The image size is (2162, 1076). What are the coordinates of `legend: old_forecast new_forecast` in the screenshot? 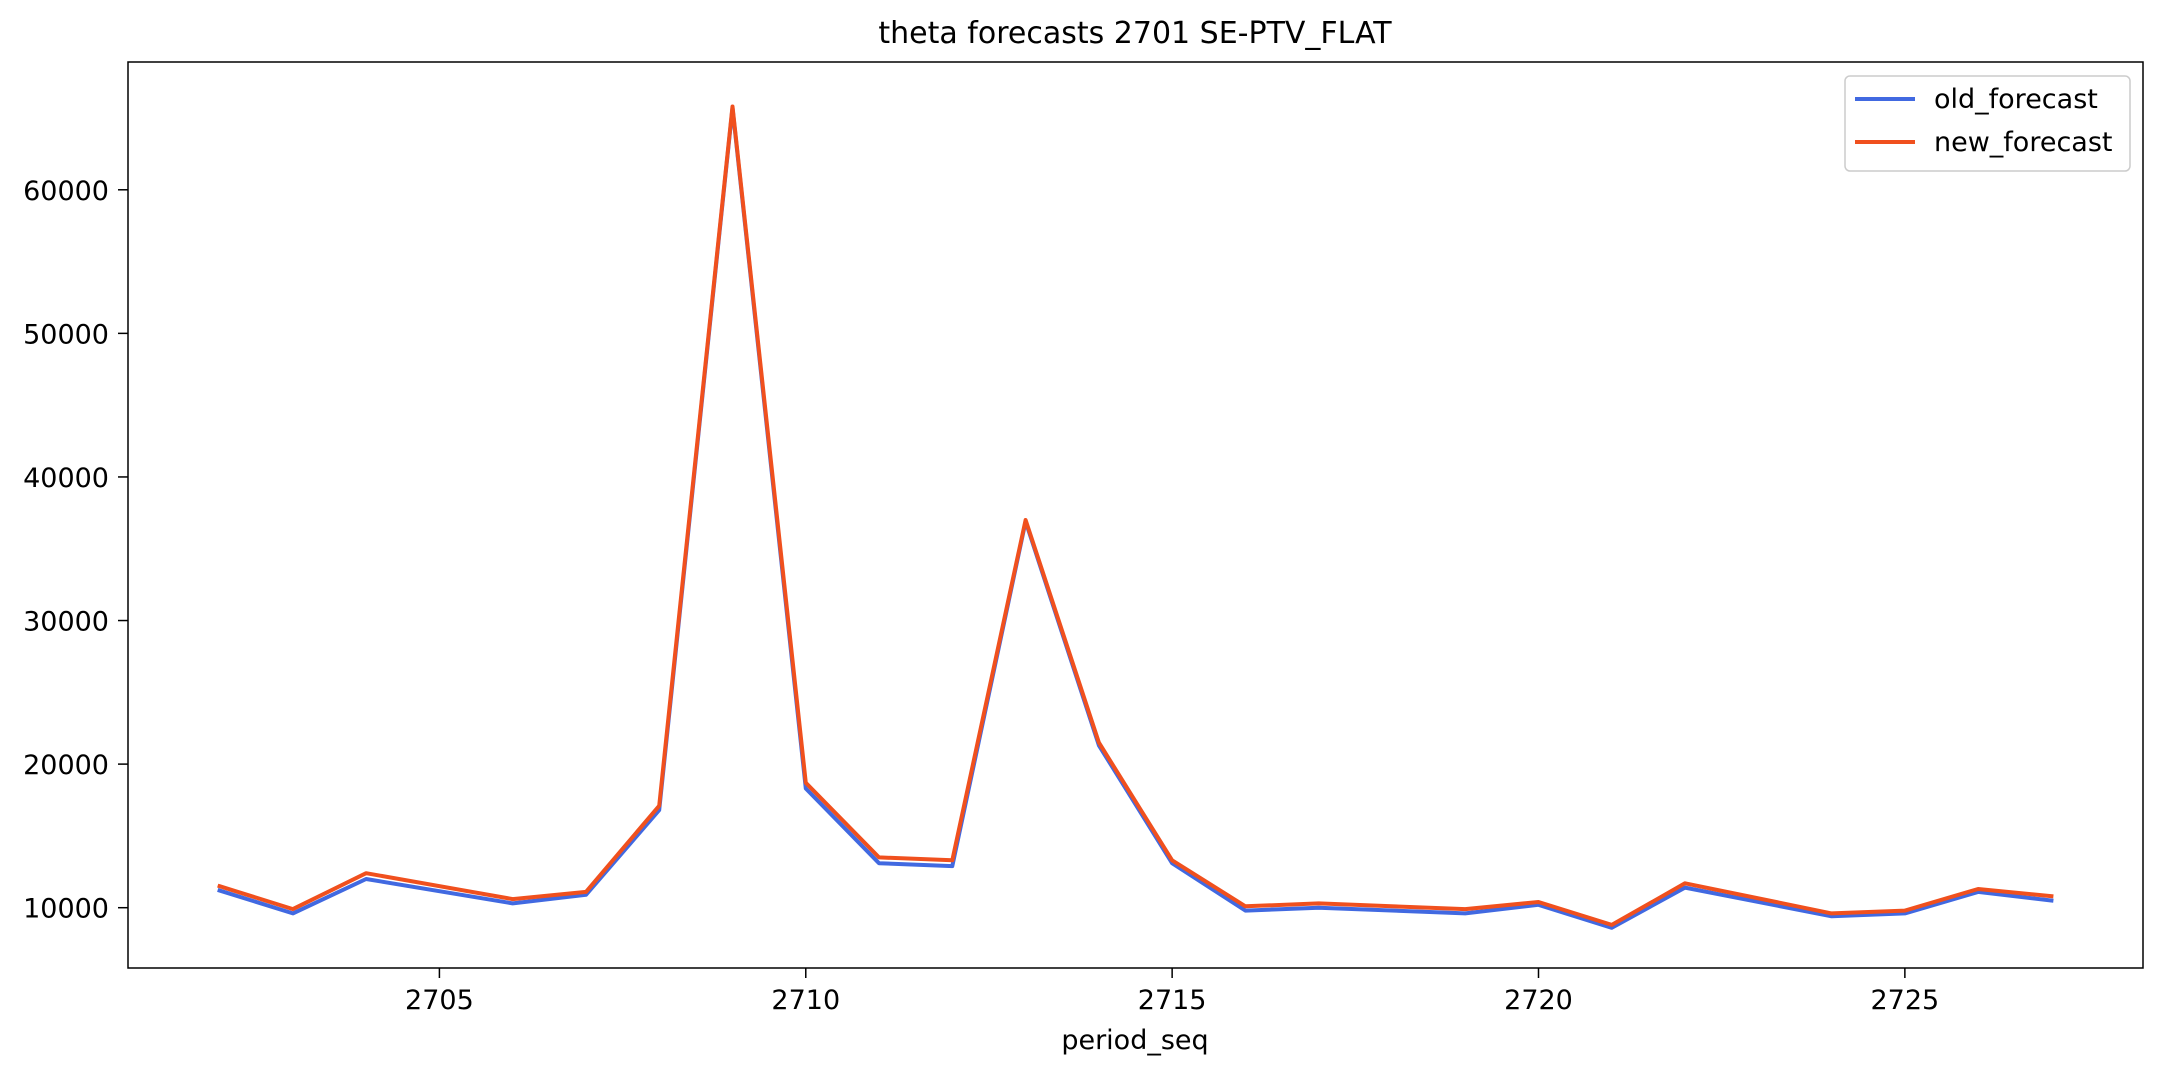 It's located at (1987, 123).